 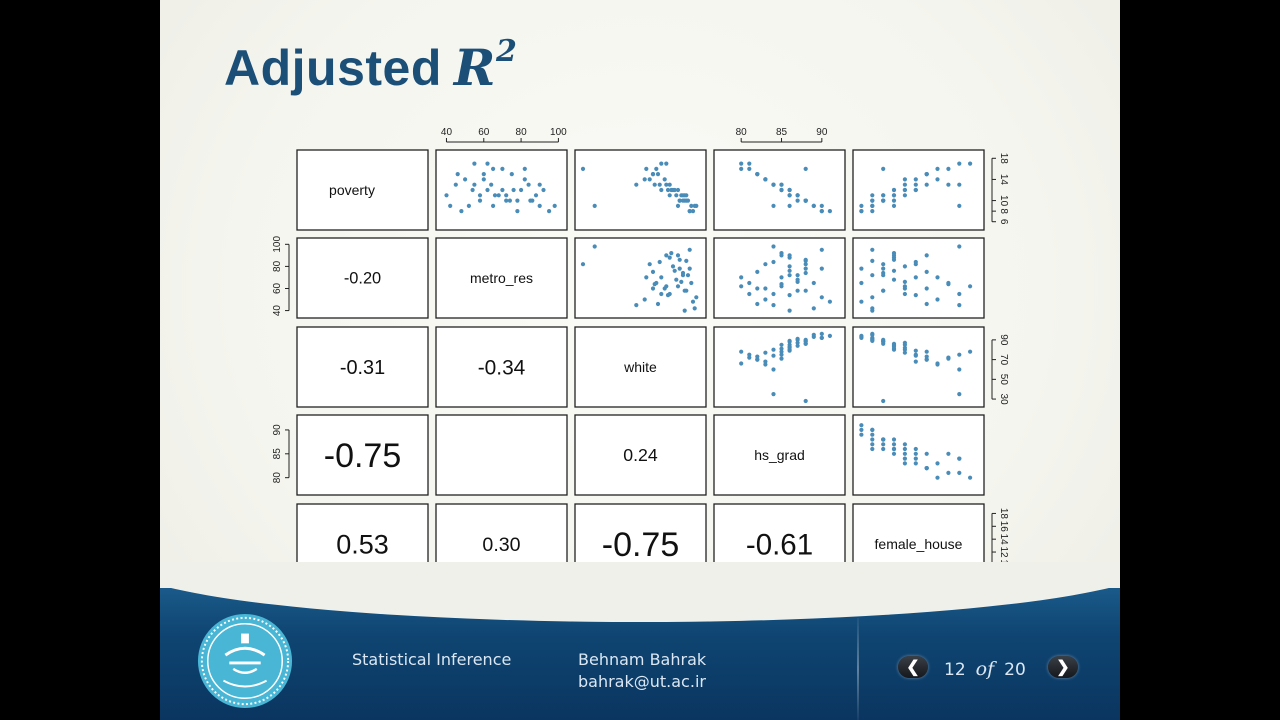 What do you see at coordinates (352, 190) in the screenshot?
I see `variable-label-poverty: poverty` at bounding box center [352, 190].